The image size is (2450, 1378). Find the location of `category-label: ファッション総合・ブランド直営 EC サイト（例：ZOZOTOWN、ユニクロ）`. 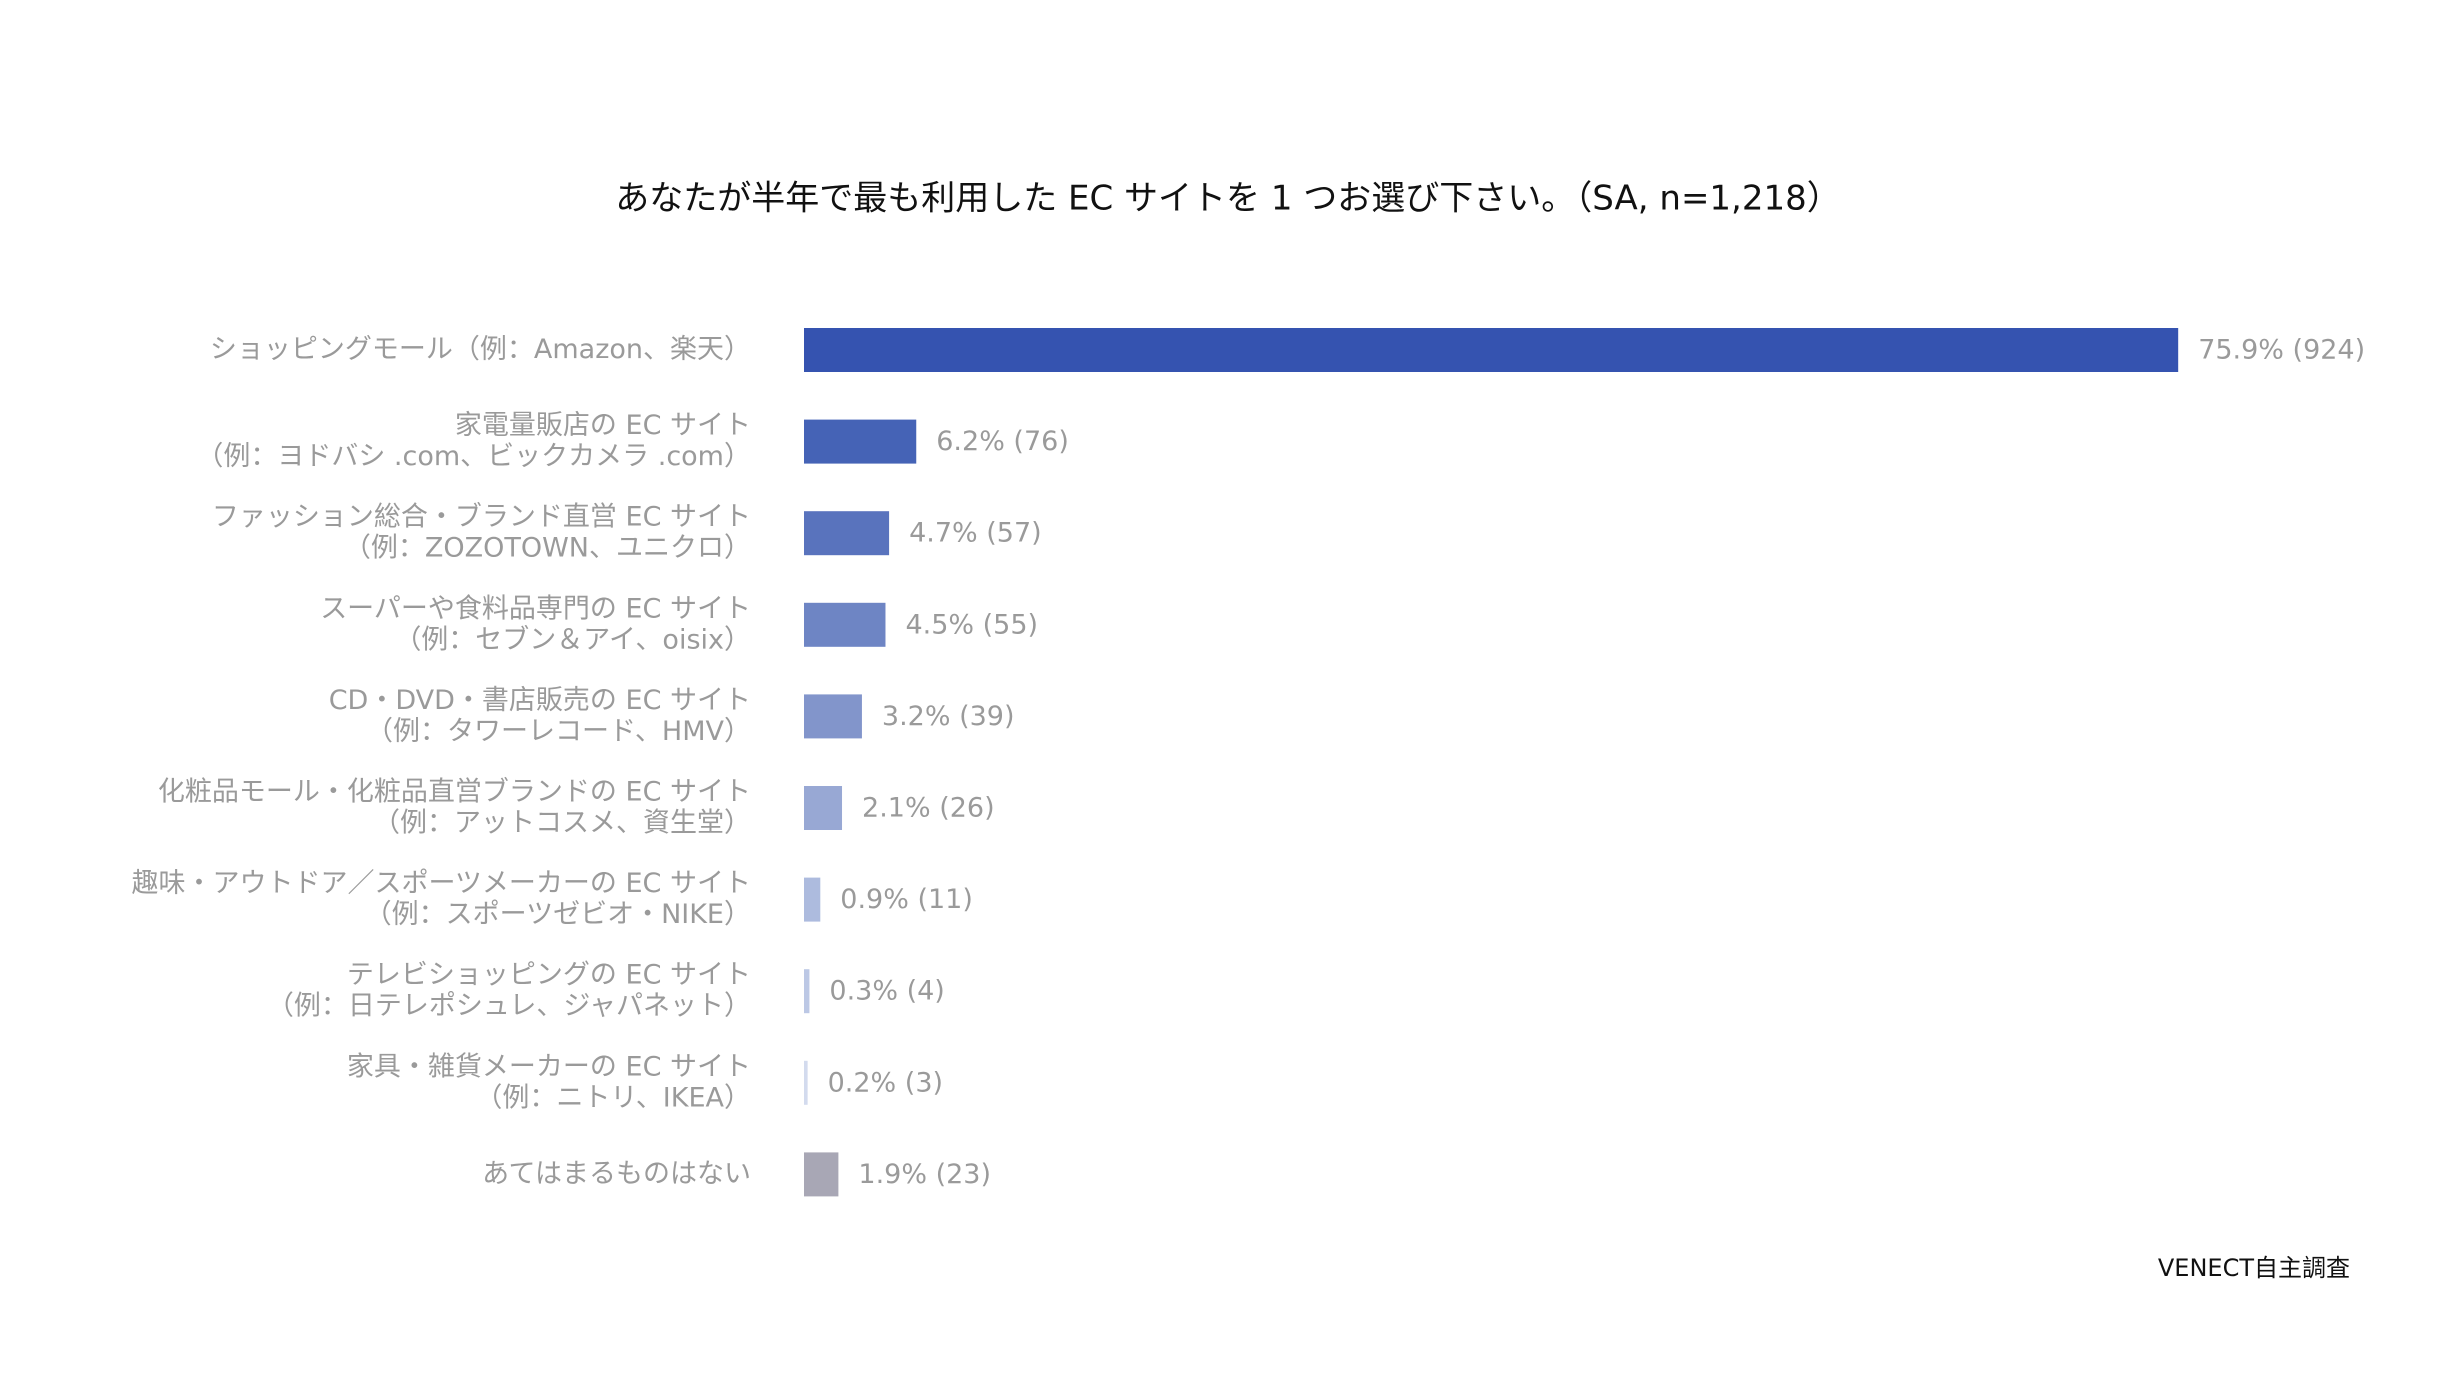

category-label: ファッション総合・ブランド直営 EC サイト（例：ZOZOTOWN、ユニクロ） is located at coordinates (481, 532).